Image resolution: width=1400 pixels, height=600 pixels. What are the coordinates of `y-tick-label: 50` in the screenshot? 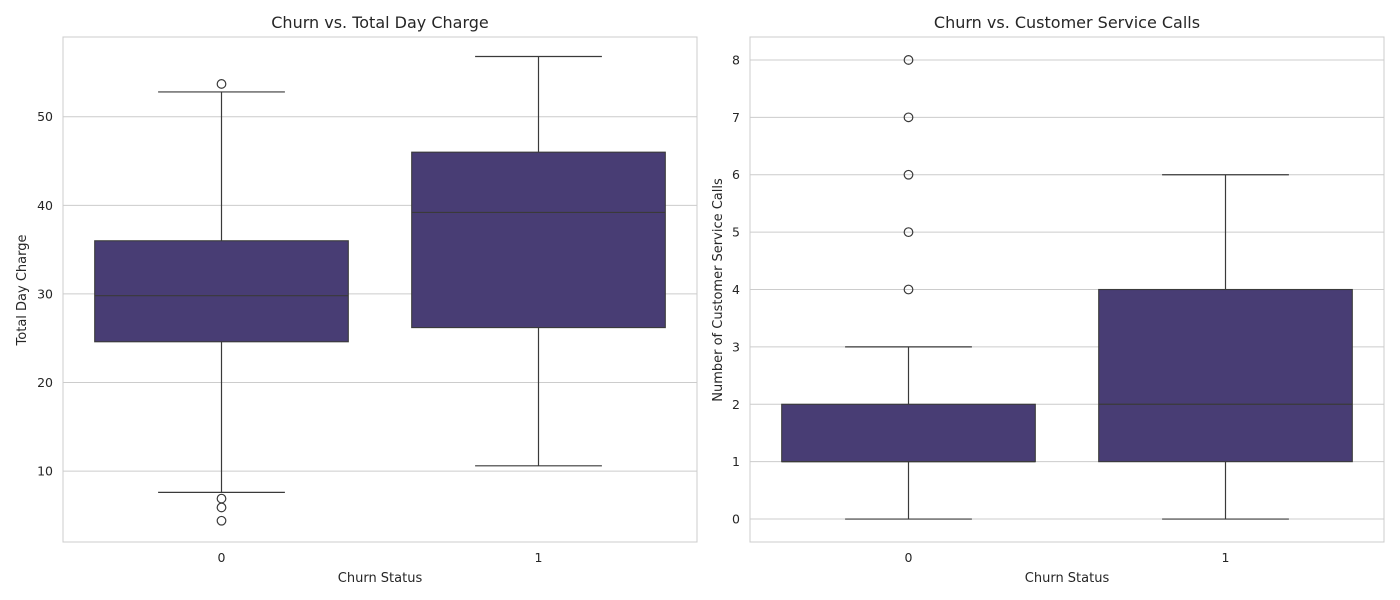 It's located at (45, 116).